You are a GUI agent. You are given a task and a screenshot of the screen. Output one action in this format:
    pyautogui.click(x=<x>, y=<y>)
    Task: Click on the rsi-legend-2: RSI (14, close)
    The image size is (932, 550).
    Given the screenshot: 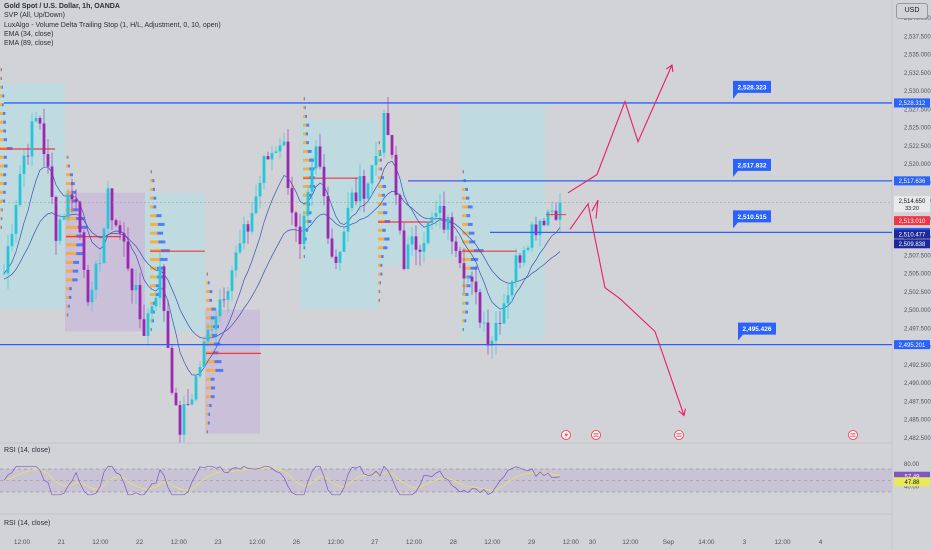 What is the action you would take?
    pyautogui.click(x=27, y=523)
    